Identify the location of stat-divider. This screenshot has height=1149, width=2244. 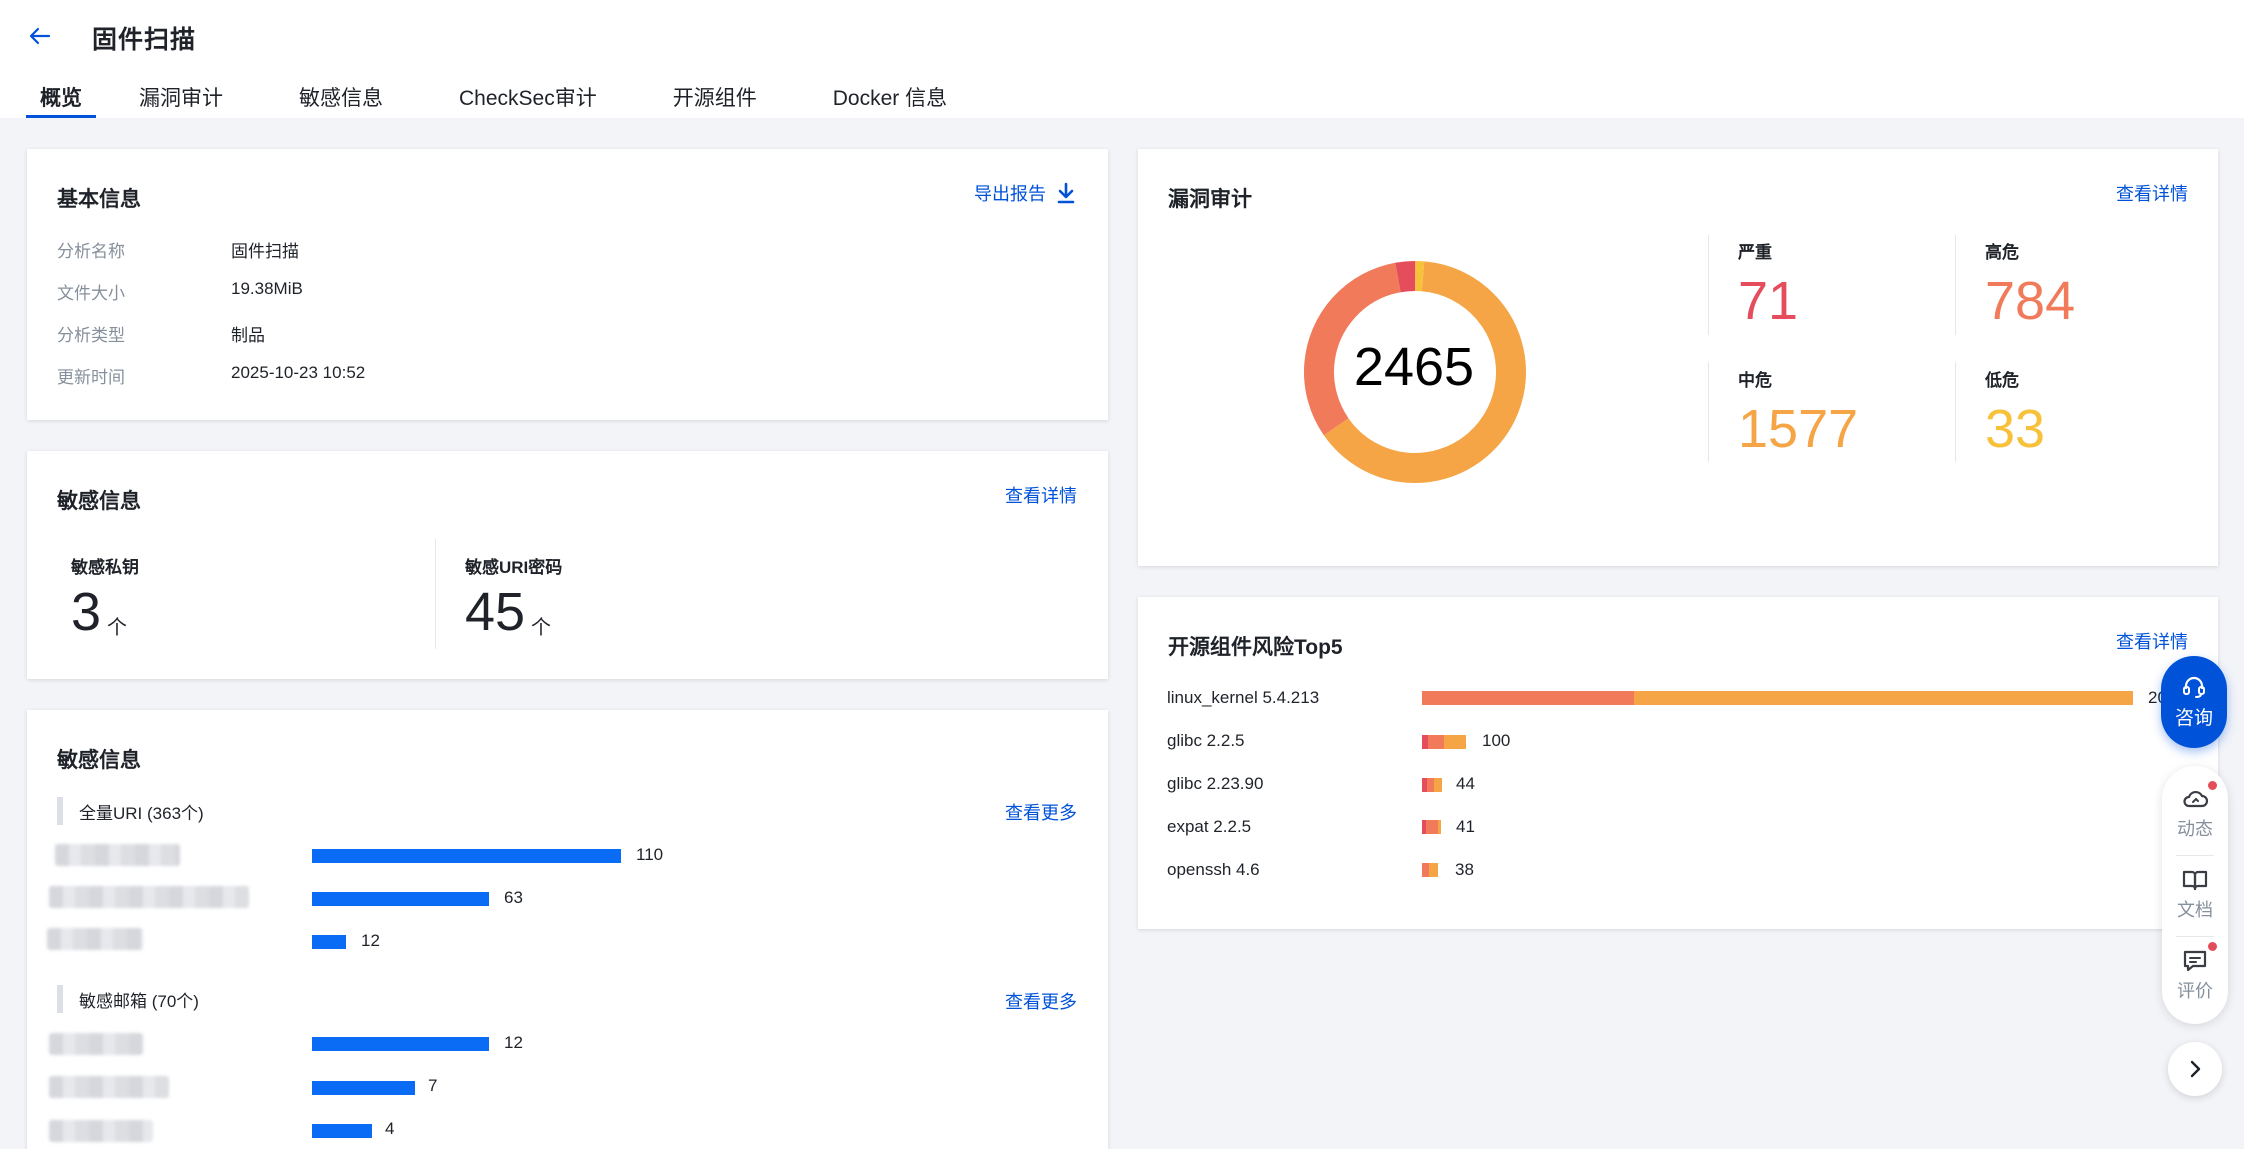
(435, 594).